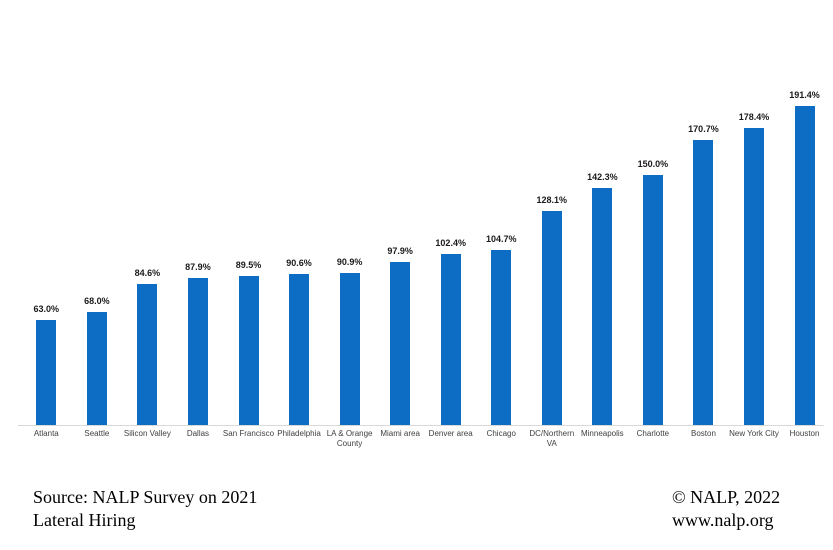 This screenshot has width=833, height=550. What do you see at coordinates (804, 433) in the screenshot?
I see `x-axis-label: Houston` at bounding box center [804, 433].